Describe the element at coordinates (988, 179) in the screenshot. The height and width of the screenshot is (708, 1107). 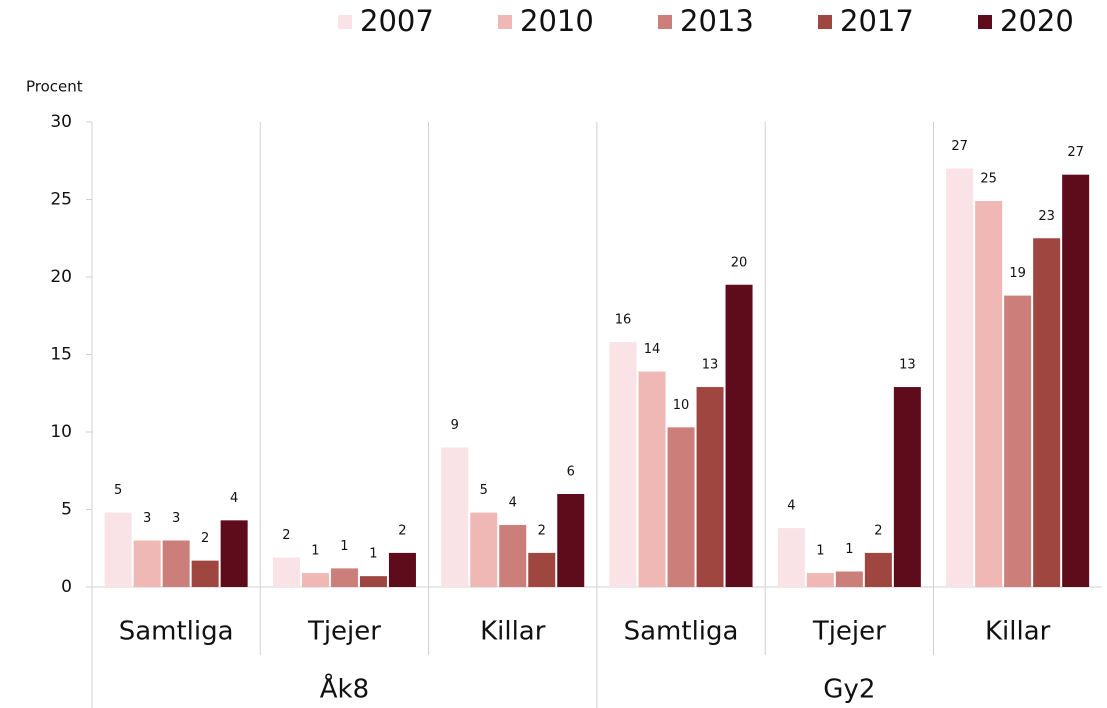
I see `data-label: 25` at that location.